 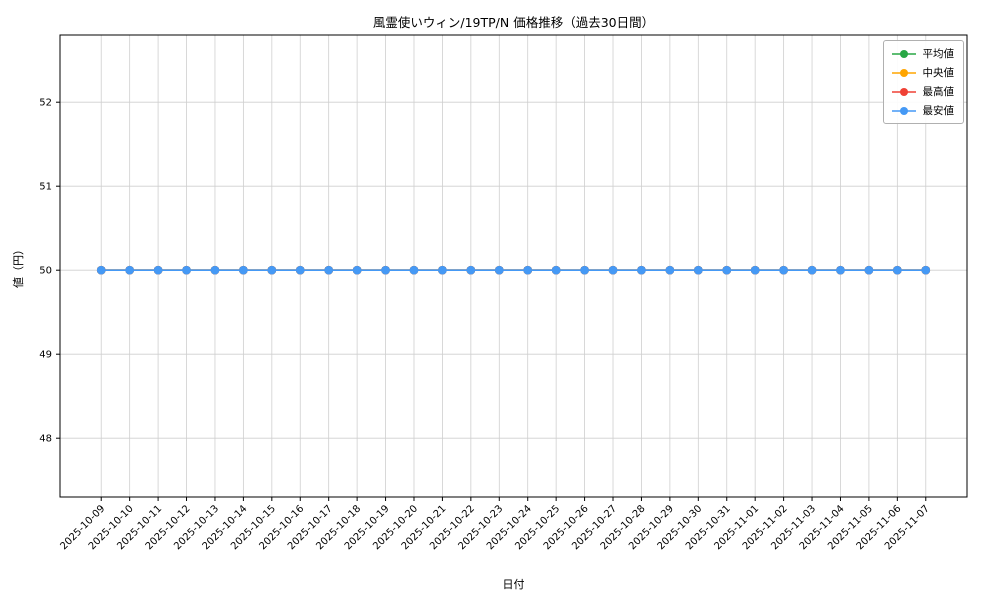 I want to click on y-tick-label: 49, so click(x=45, y=355).